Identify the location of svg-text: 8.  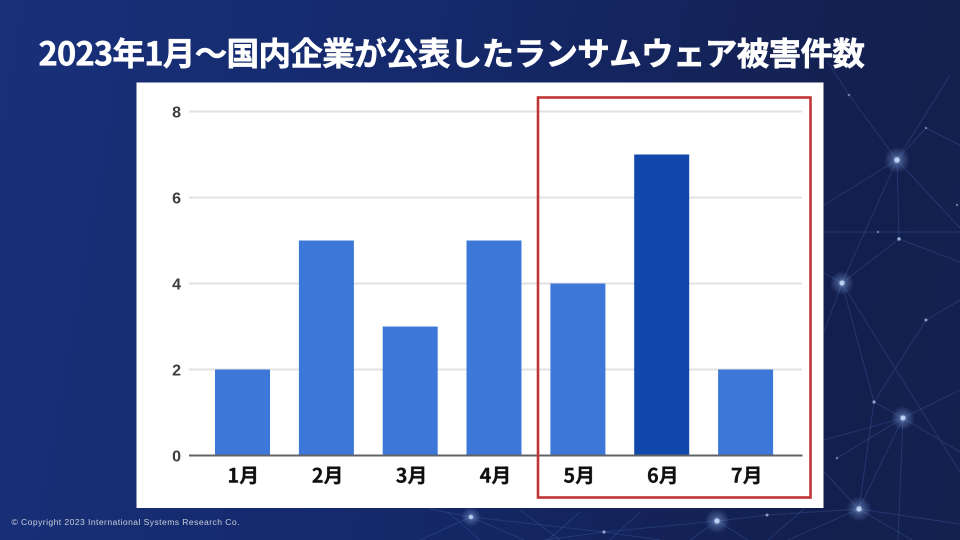
(176, 112).